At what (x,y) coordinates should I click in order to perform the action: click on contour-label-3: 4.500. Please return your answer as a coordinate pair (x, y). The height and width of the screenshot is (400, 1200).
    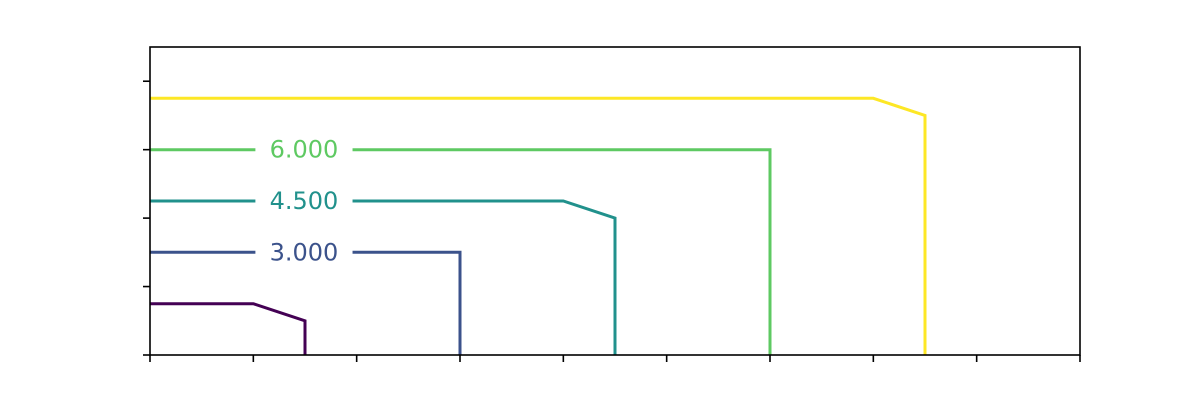
    Looking at the image, I should click on (304, 201).